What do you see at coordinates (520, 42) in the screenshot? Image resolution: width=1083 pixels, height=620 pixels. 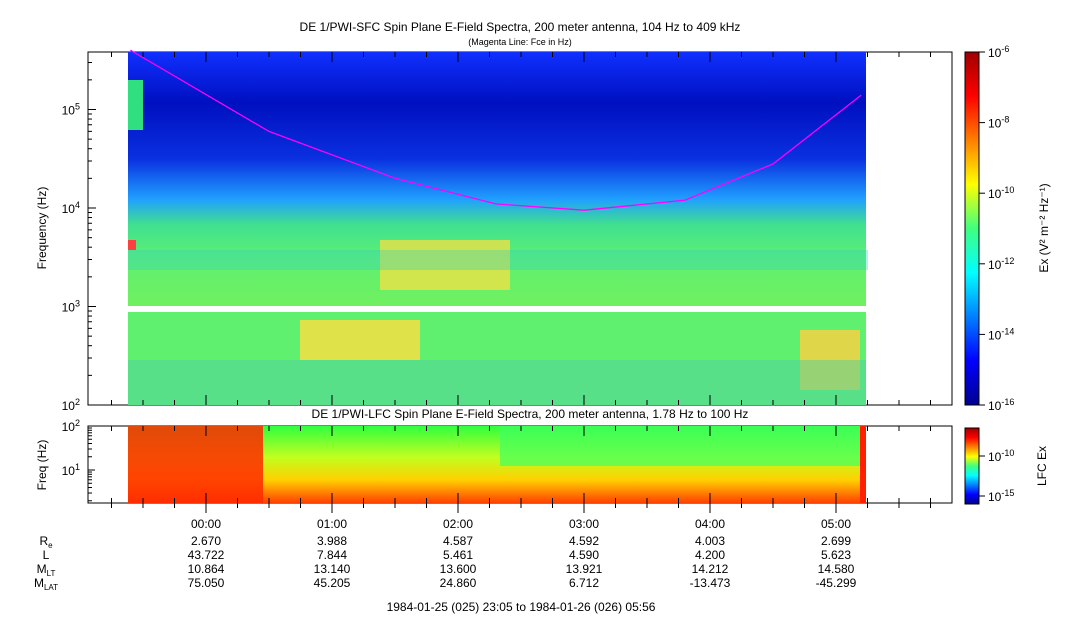 I see `sfc-subtitle: (Magenta Line: Fce in Hz)` at bounding box center [520, 42].